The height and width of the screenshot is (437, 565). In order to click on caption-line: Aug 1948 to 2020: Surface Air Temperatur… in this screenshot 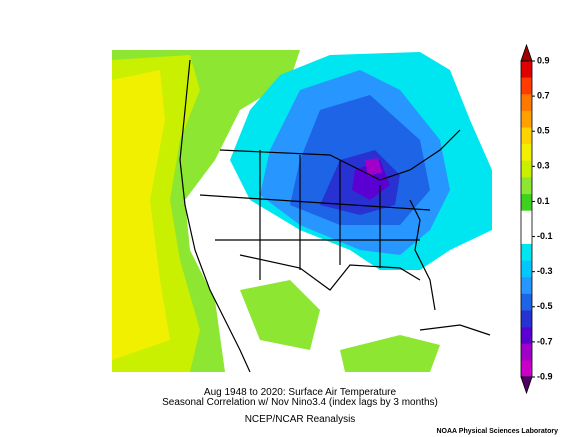, I will do `click(300, 392)`.